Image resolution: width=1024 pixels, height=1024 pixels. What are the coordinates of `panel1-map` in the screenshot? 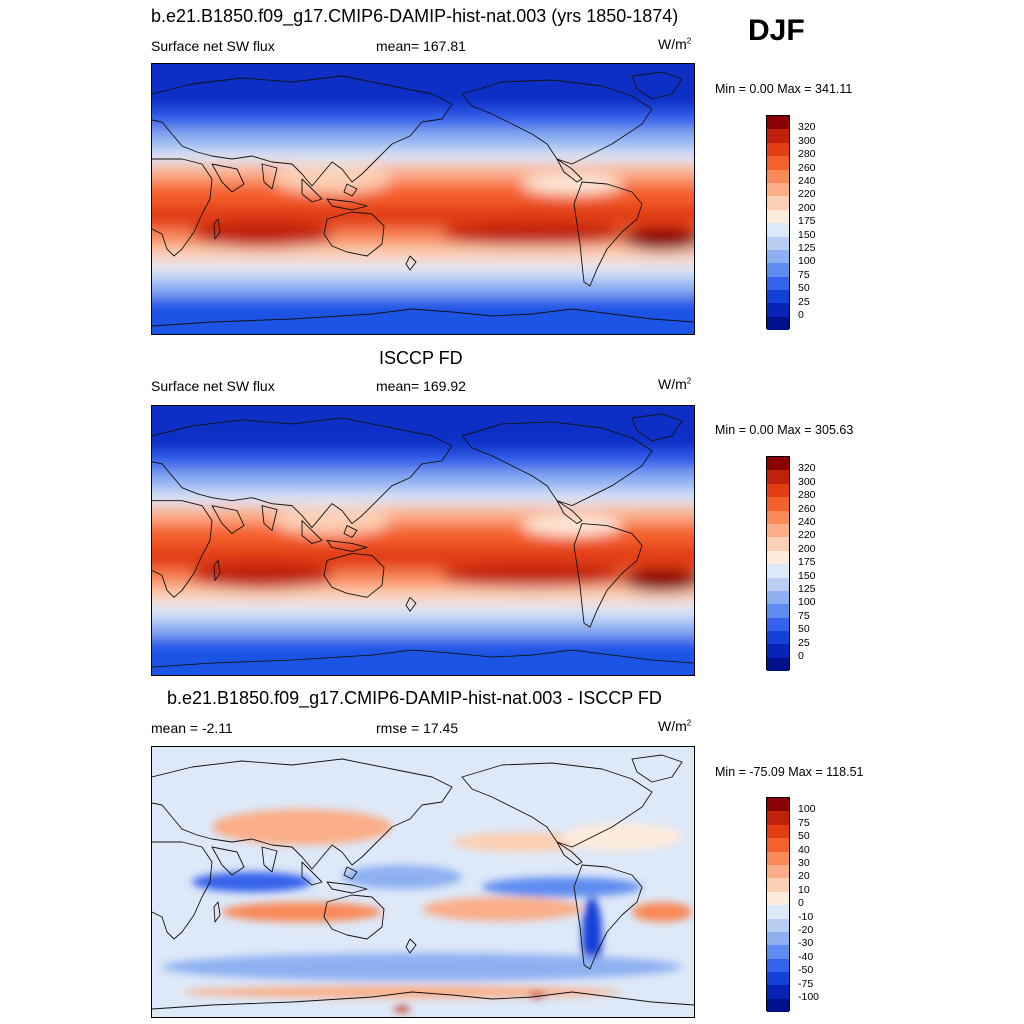 It's located at (423, 199).